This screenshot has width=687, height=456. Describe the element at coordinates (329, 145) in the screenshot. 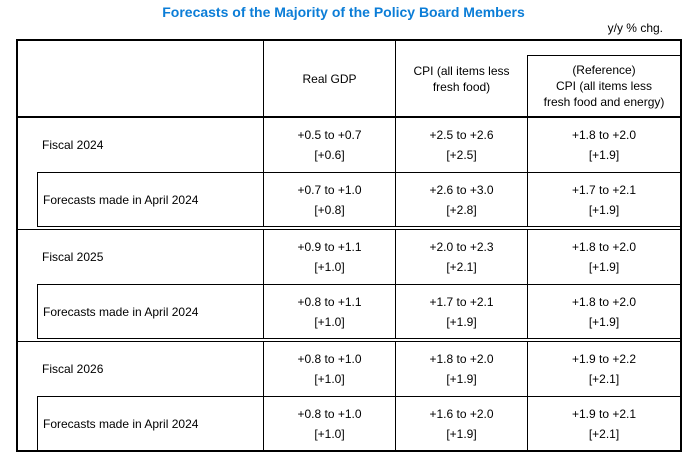

I see `gdp-forecast-cell: +0.5 to +0.7 [+0.6]` at that location.